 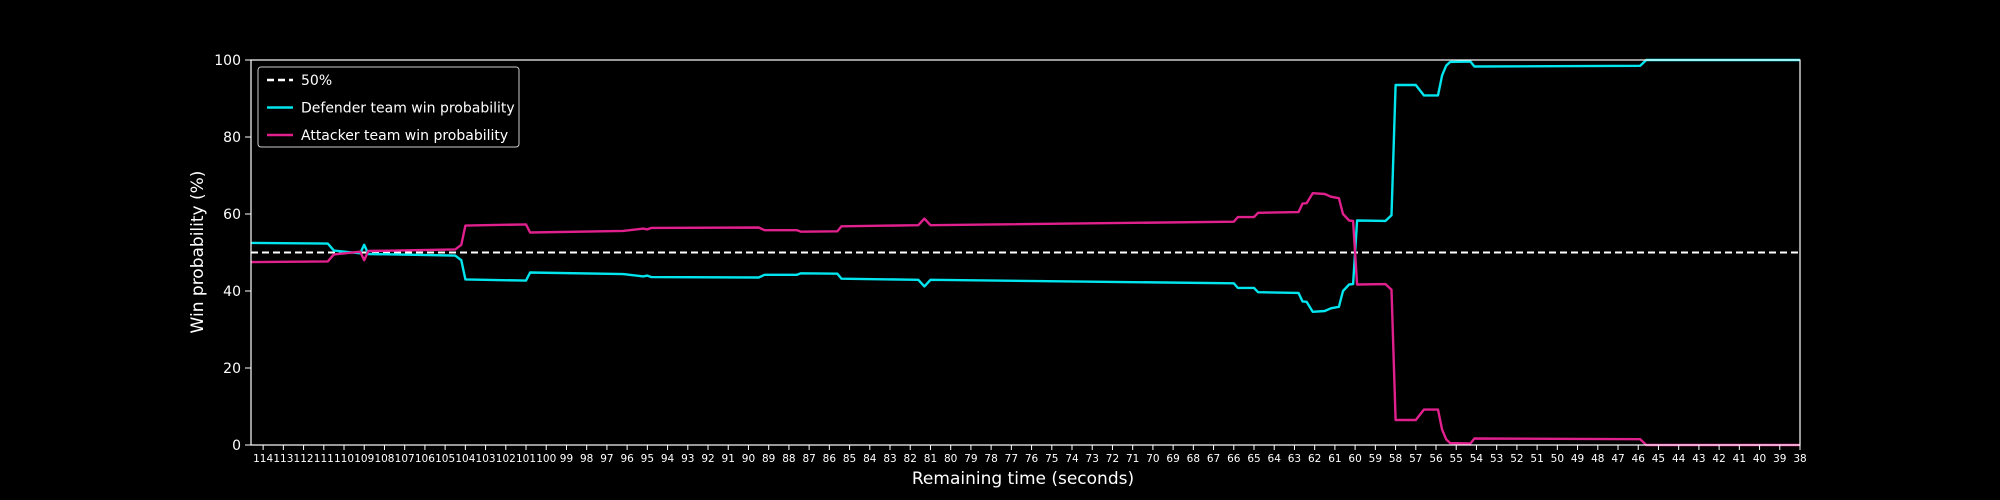 I want to click on x-tick-label: 84, so click(x=870, y=459).